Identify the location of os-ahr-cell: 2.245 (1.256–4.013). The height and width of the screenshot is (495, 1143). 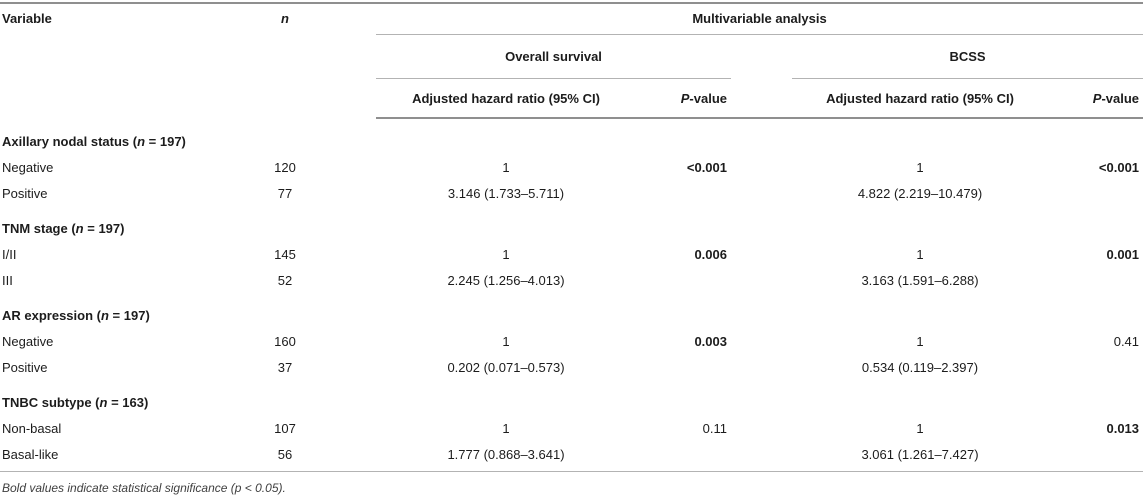
(506, 280).